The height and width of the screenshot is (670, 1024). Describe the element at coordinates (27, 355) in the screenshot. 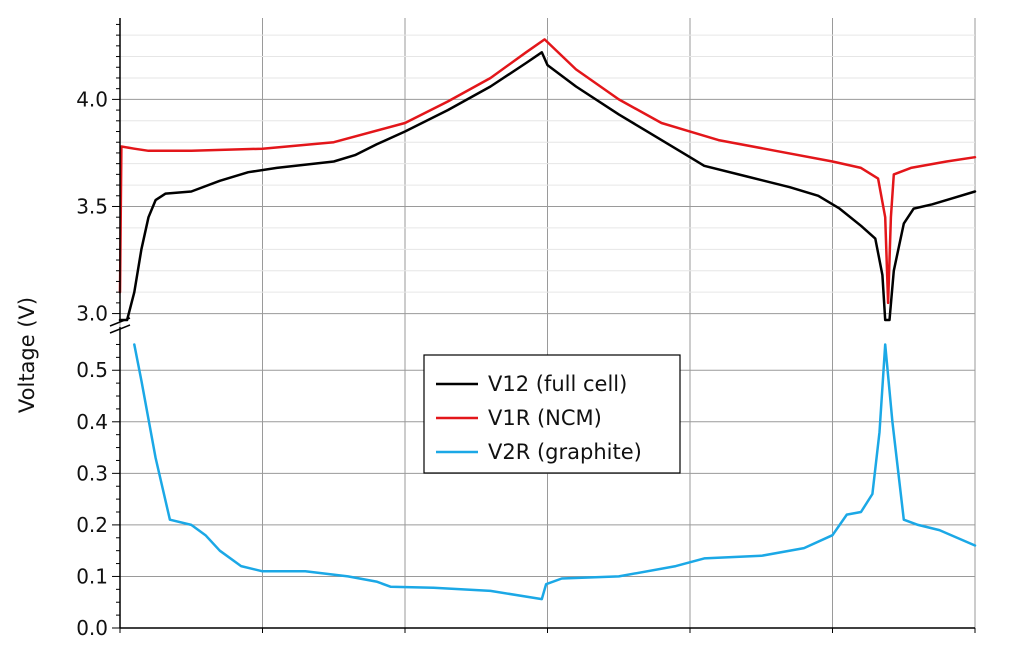

I see `y-axis-title: Voltage (V)` at that location.